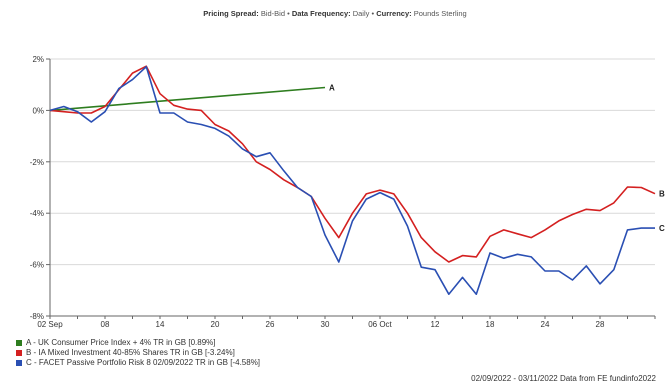 Image resolution: width=670 pixels, height=385 pixels. Describe the element at coordinates (19, 343) in the screenshot. I see `legend-swatch-a` at that location.